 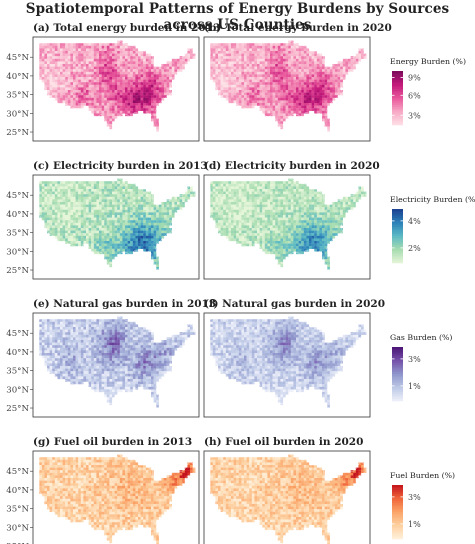 I want to click on map-panel-gas-1: (f) Natural gas burden in 2020, so click(x=294, y=358).